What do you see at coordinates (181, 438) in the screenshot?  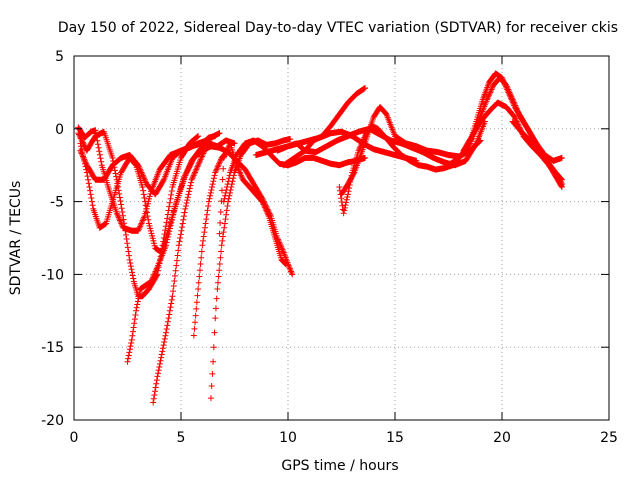 I see `x-tick-label: 5` at bounding box center [181, 438].